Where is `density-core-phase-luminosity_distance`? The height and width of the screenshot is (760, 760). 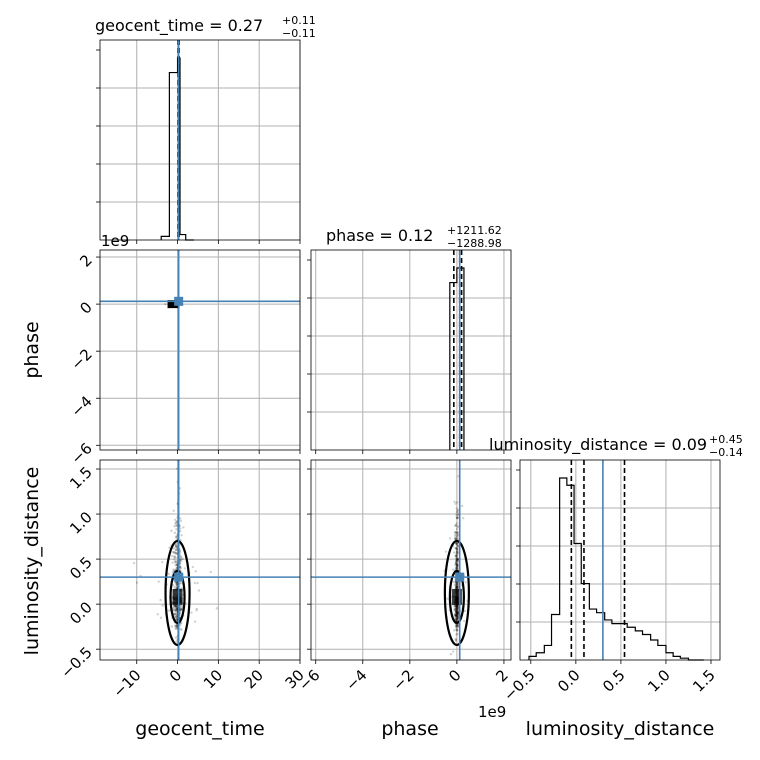 density-core-phase-luminosity_distance is located at coordinates (456, 596).